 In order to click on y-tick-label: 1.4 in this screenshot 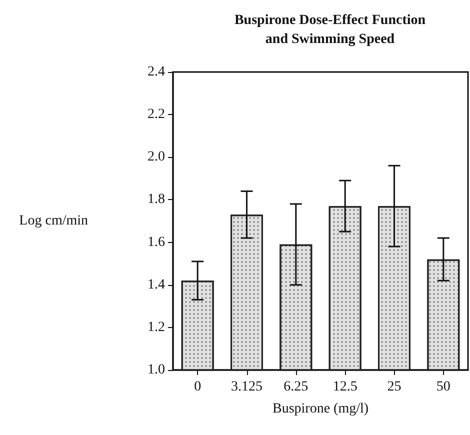, I will do `click(156, 284)`.